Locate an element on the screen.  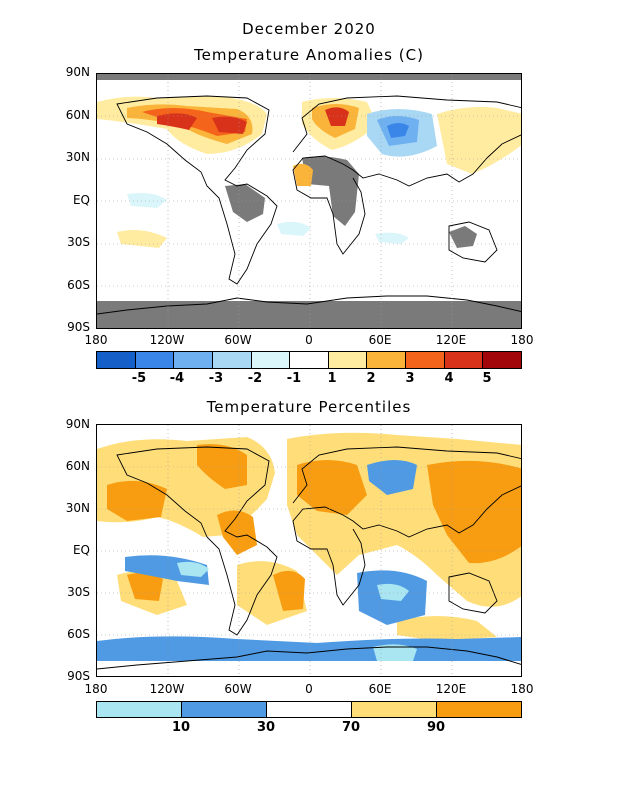
percentile-colorbar is located at coordinates (309, 709).